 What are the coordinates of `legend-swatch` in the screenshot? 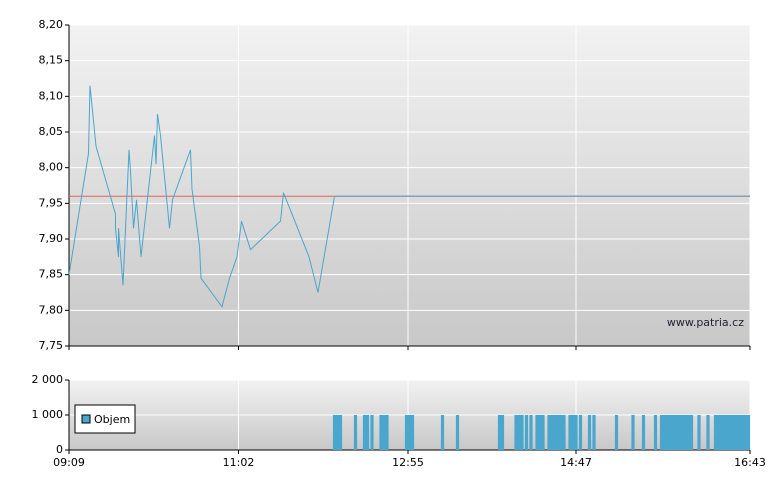 It's located at (86, 419).